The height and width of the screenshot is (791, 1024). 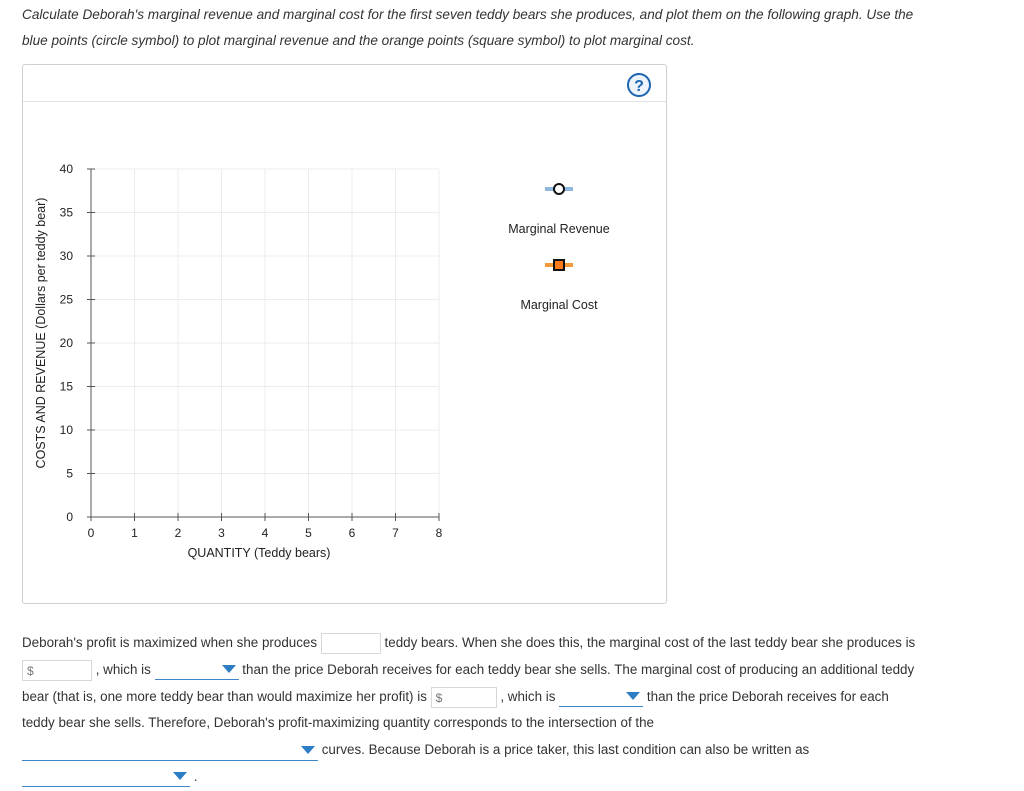 I want to click on x-tick-label: 8, so click(x=439, y=533).